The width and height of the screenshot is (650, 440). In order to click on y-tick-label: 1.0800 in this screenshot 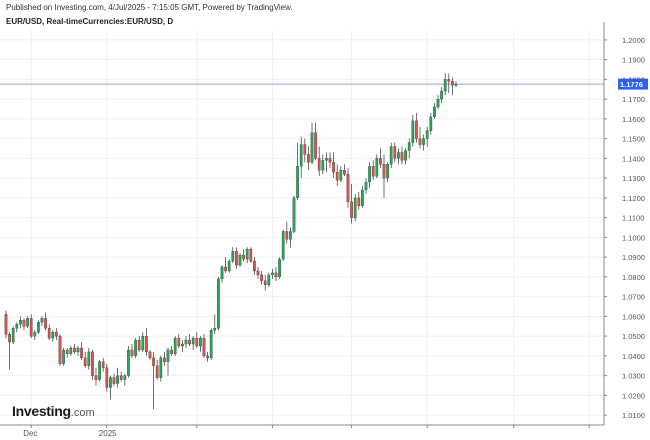, I will do `click(633, 277)`.